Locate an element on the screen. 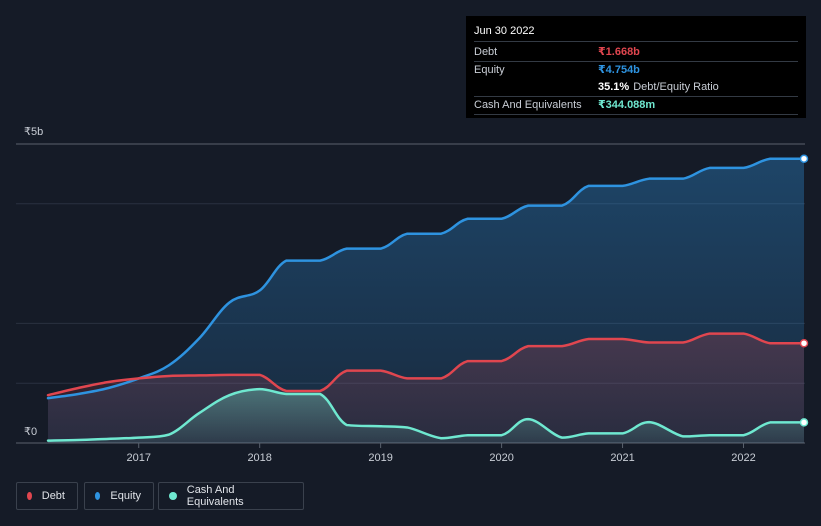 This screenshot has width=821, height=526. cash-line is located at coordinates (426, 414).